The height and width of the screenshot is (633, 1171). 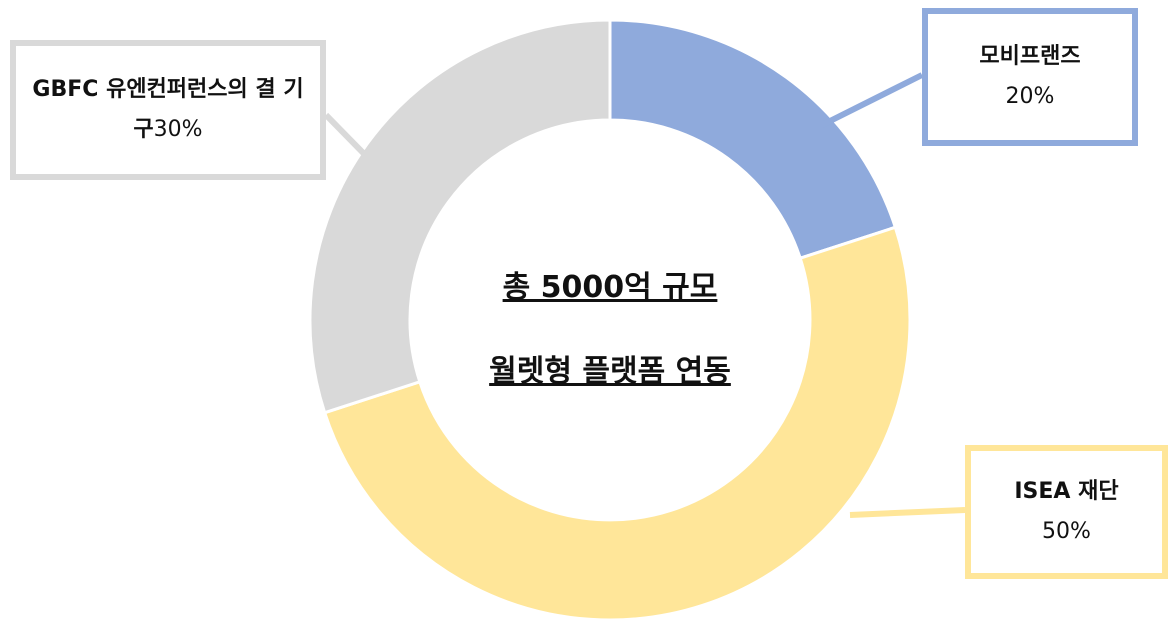 I want to click on center-annotation: 총 5000억 규모, so click(x=610, y=287).